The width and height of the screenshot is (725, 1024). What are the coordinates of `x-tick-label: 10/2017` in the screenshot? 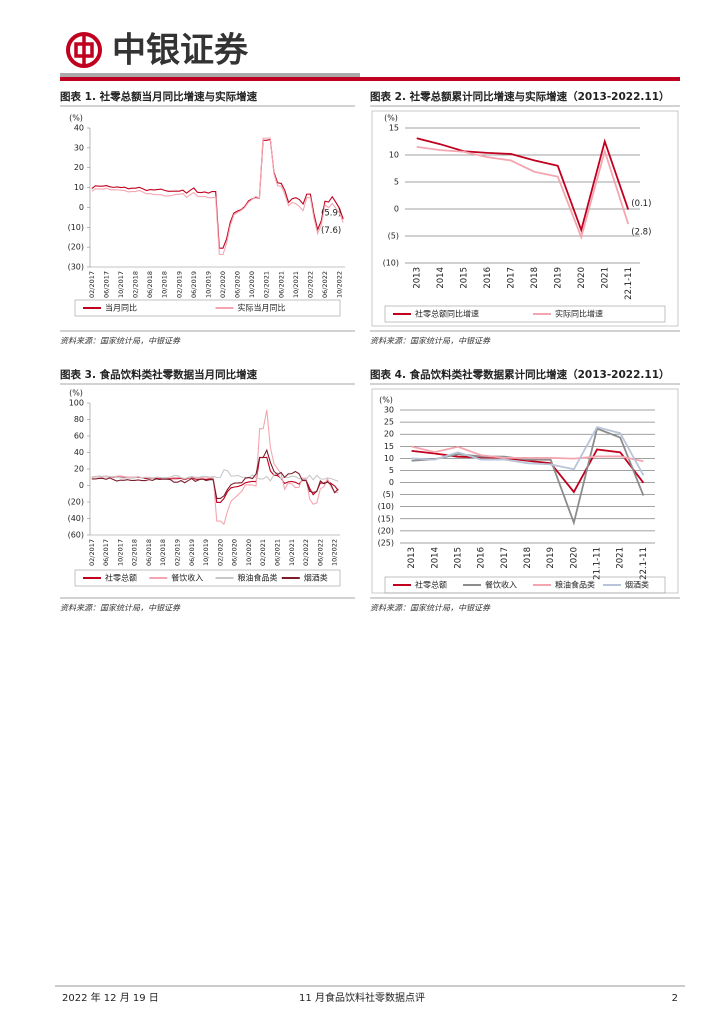 It's located at (121, 284).